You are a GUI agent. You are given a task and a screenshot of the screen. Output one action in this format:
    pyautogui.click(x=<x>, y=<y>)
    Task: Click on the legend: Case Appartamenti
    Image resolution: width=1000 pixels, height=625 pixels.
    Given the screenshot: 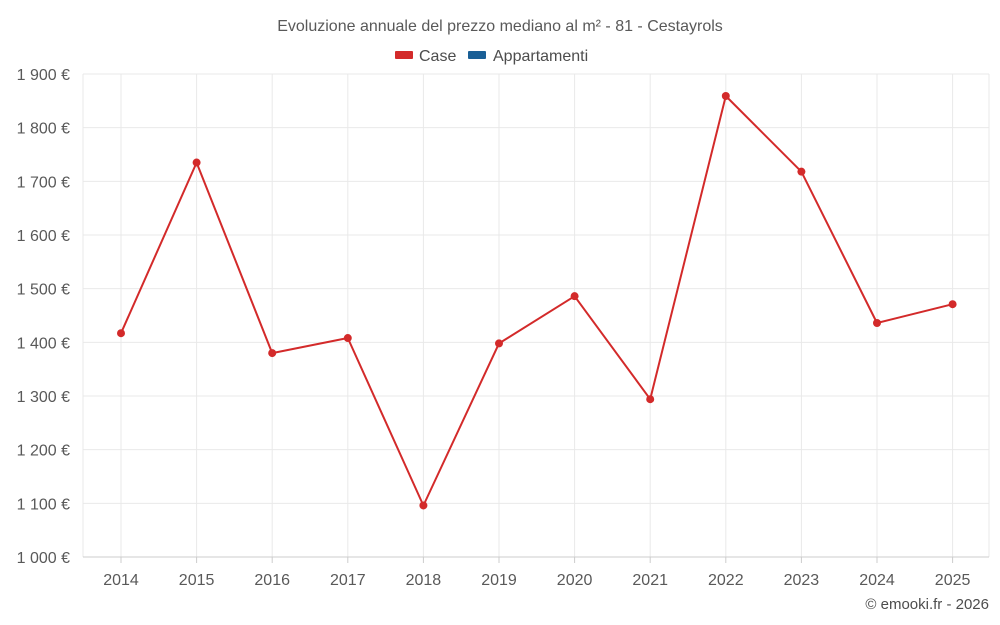 What is the action you would take?
    pyautogui.click(x=491, y=56)
    